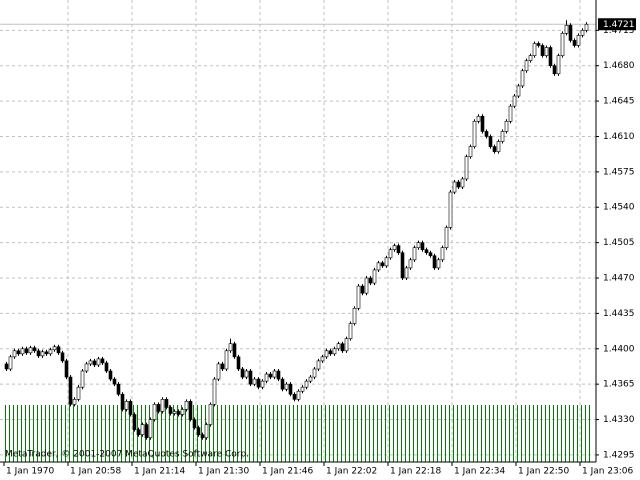  Describe the element at coordinates (619, 279) in the screenshot. I see `y-tick-label: 1.4470` at that location.